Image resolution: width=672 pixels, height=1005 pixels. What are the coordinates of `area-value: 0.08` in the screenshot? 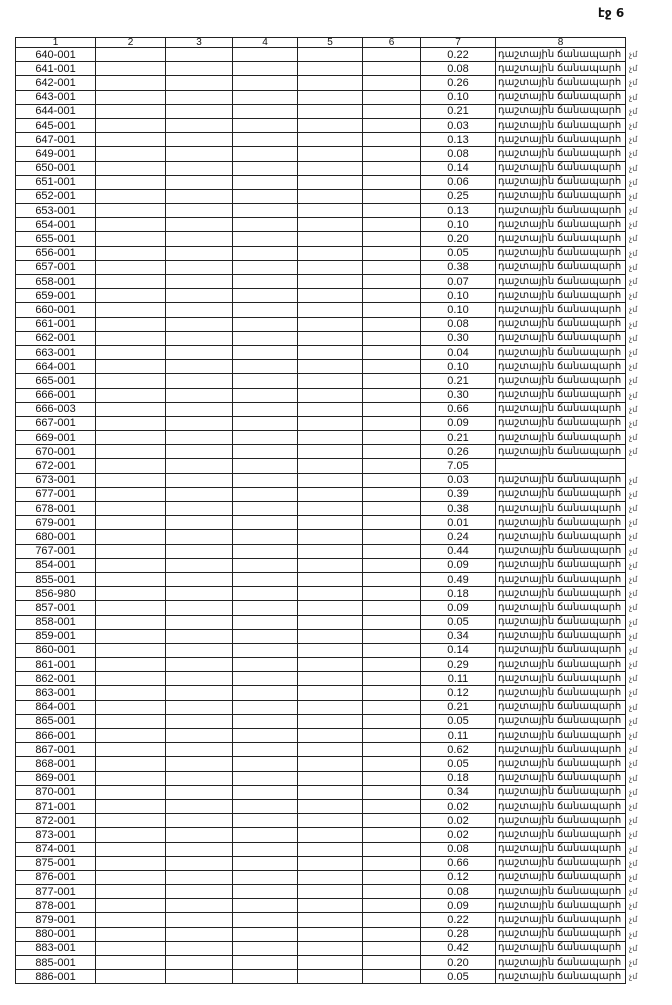 It's located at (458, 69).